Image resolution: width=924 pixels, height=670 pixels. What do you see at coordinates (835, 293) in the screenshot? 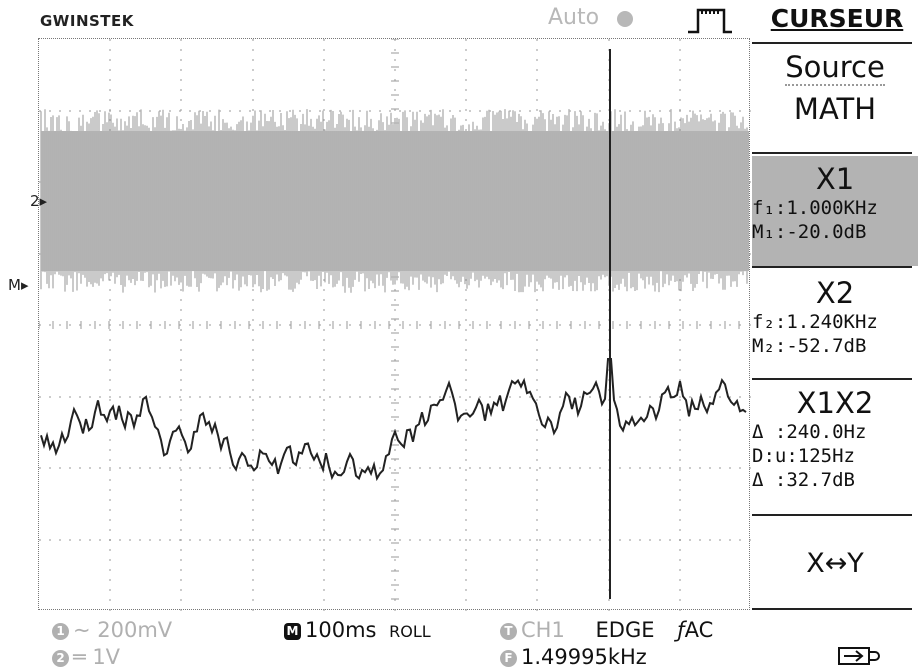
I see `x2-label: X2` at bounding box center [835, 293].